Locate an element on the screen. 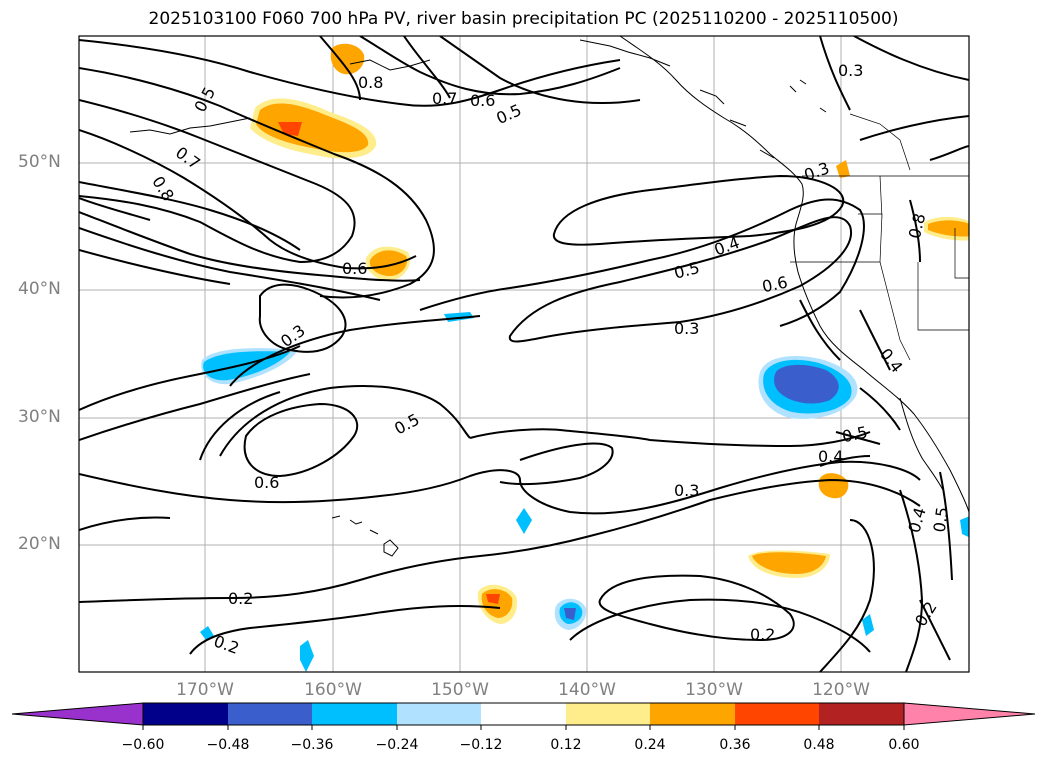  lon-label: 120°W is located at coordinates (841, 690).